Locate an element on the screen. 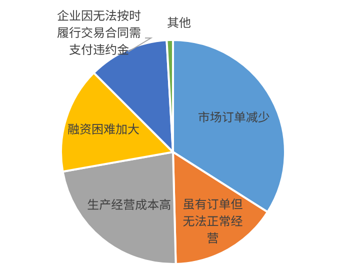 The height and width of the screenshot is (277, 356). slice-label: 虽有订单但无法正常经营 is located at coordinates (212, 221).